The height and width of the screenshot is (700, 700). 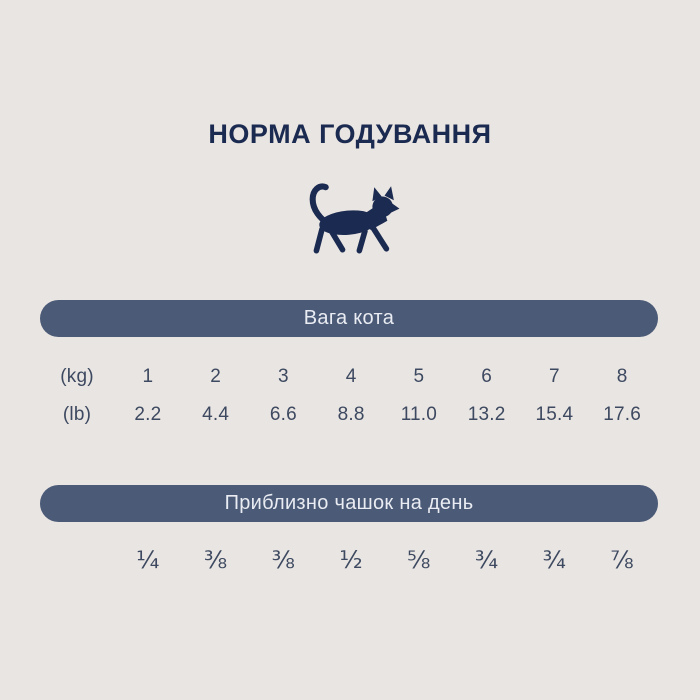 What do you see at coordinates (283, 560) in the screenshot?
I see `cups-value-3: ⅜` at bounding box center [283, 560].